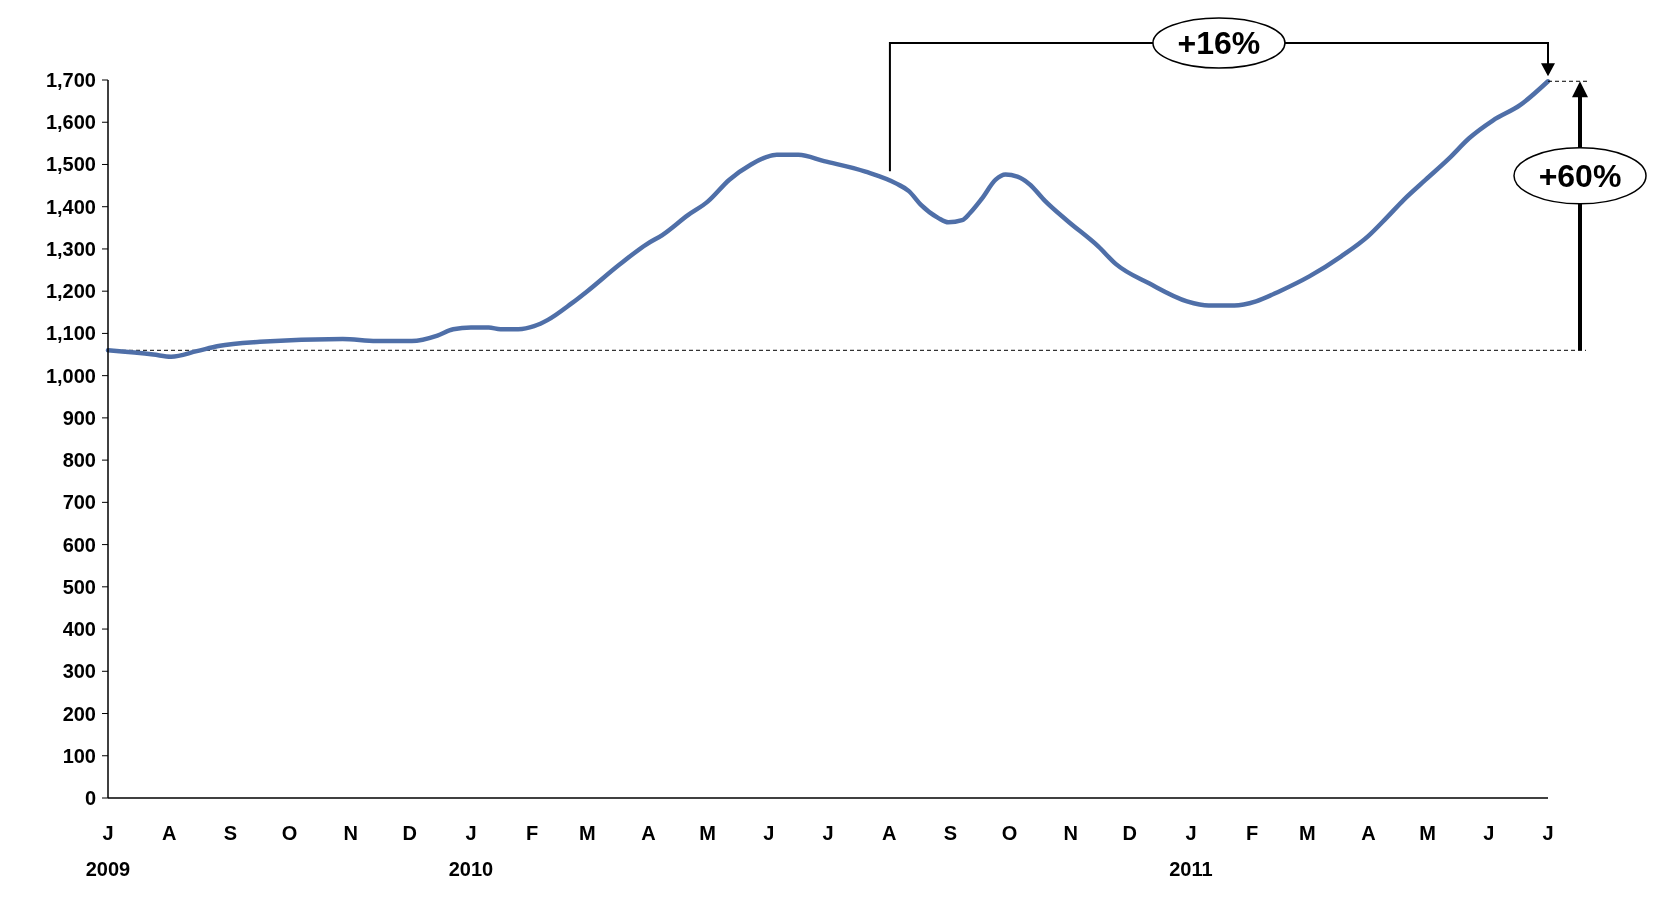  What do you see at coordinates (79, 755) in the screenshot?
I see `y-tick-label: 100` at bounding box center [79, 755].